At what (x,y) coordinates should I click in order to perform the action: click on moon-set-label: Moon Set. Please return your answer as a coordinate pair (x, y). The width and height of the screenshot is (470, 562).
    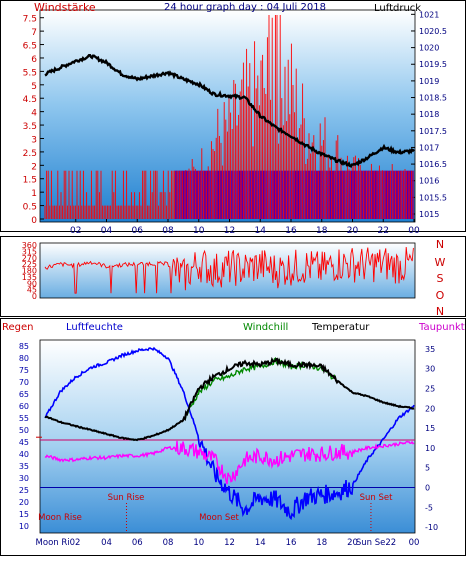
    Looking at the image, I should click on (219, 518).